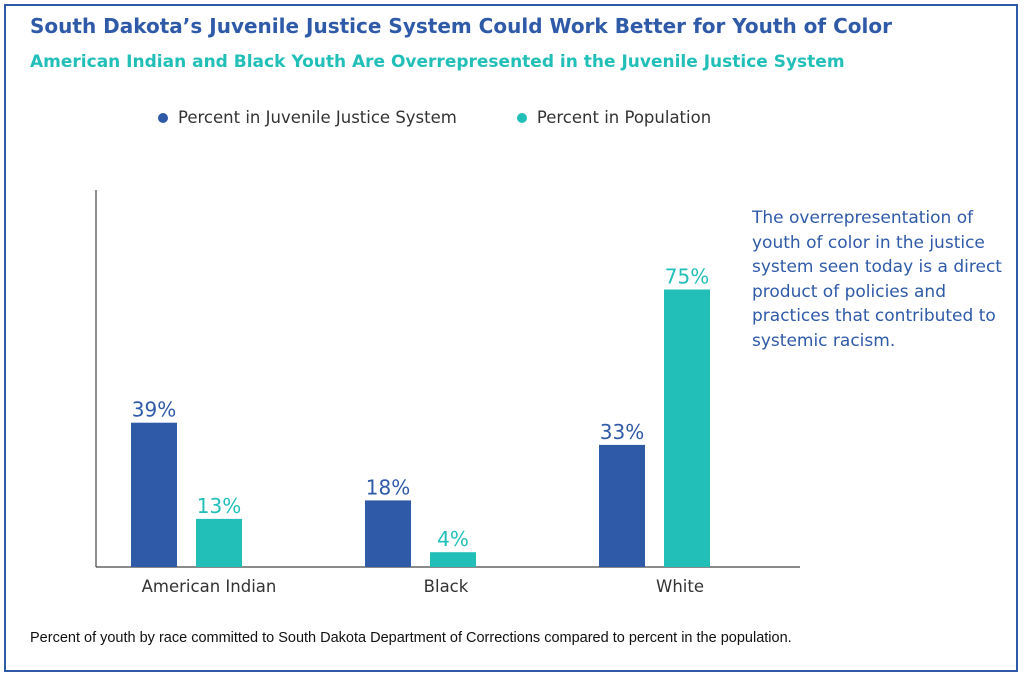  What do you see at coordinates (317, 117) in the screenshot?
I see `legend-label-juvenile: Percent in Juvenile Justice System` at bounding box center [317, 117].